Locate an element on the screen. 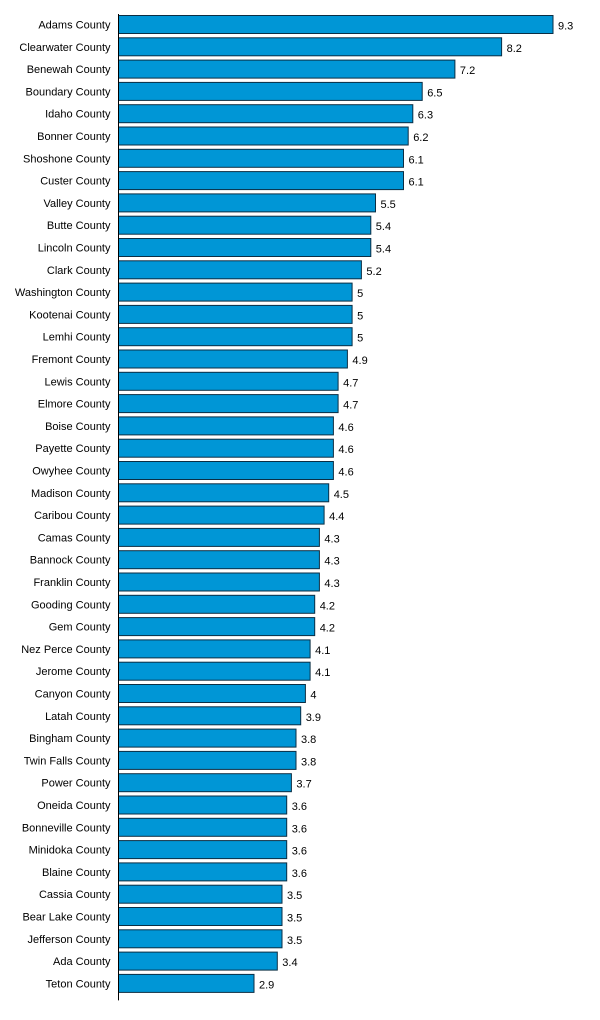 The image size is (600, 1020). category-label-28: Nez Perce County is located at coordinates (66, 650).